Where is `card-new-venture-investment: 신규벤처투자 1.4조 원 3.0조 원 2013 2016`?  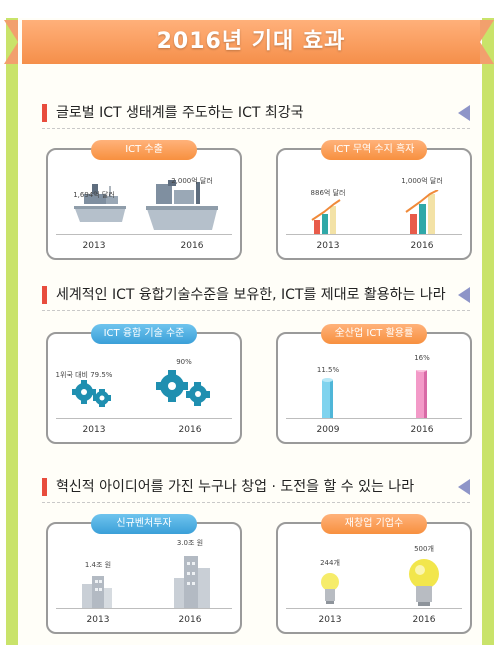
card-new-venture-investment: 신규벤처투자 1.4조 원 3.0조 원 2013 2016 is located at coordinates (144, 574).